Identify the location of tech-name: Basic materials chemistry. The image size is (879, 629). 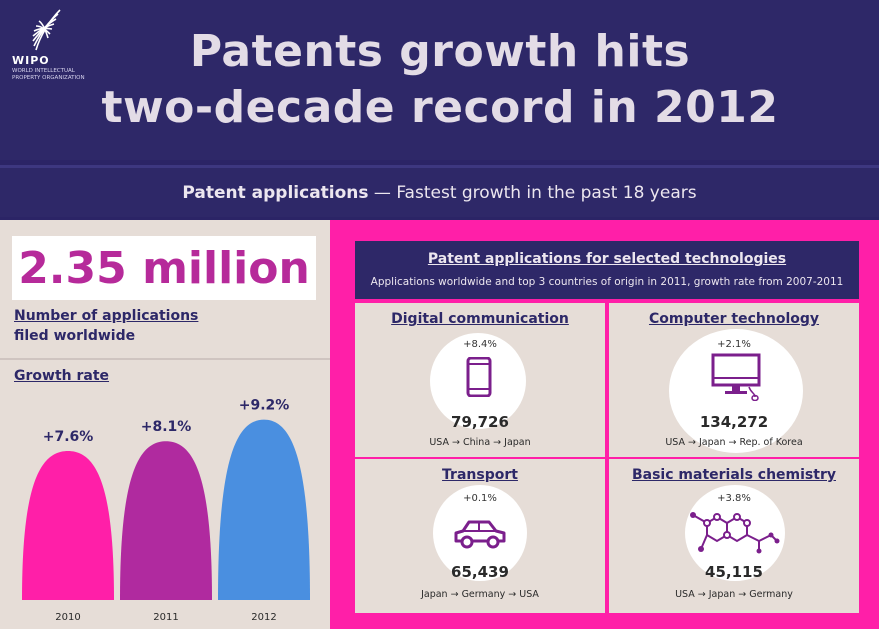
(733, 475).